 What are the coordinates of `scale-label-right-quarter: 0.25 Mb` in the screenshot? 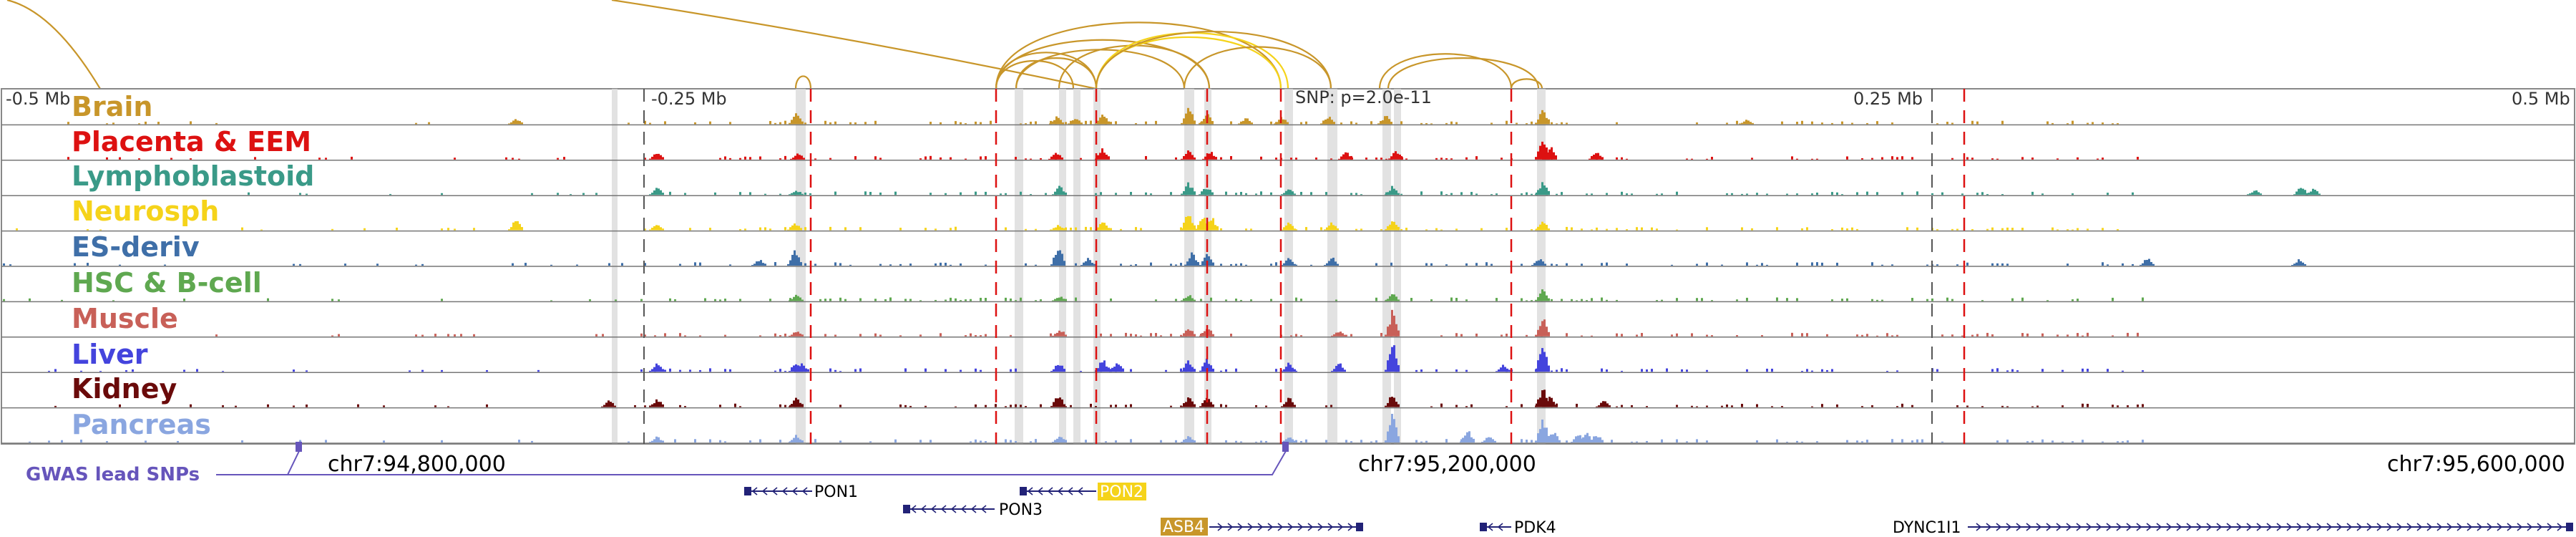 It's located at (1888, 99).